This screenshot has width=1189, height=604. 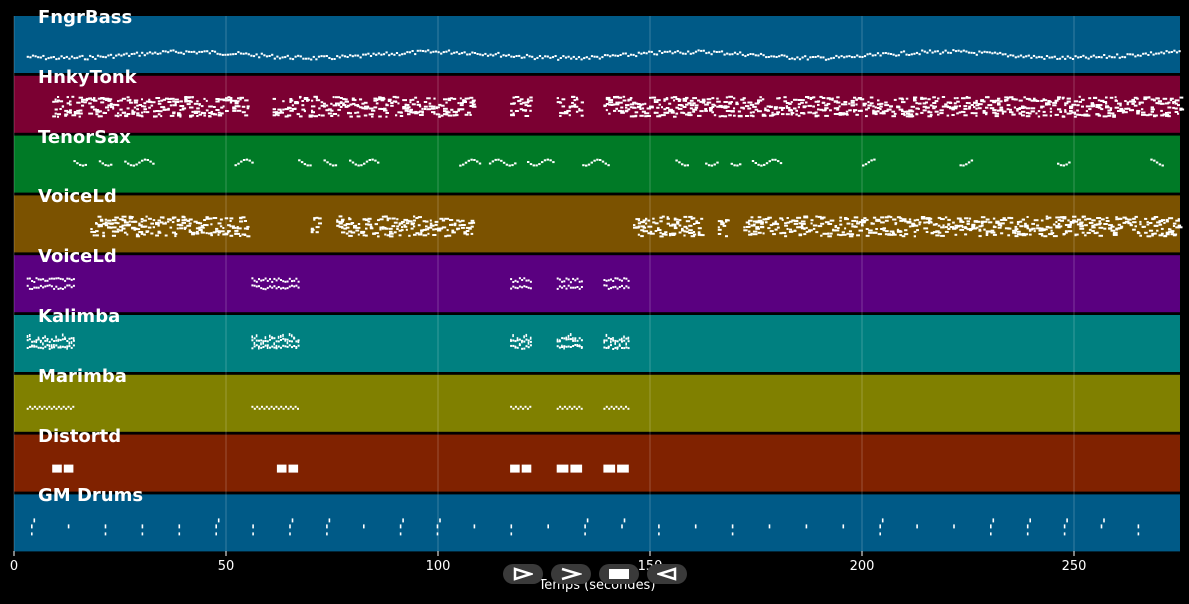 I want to click on stop-button, so click(x=619, y=574).